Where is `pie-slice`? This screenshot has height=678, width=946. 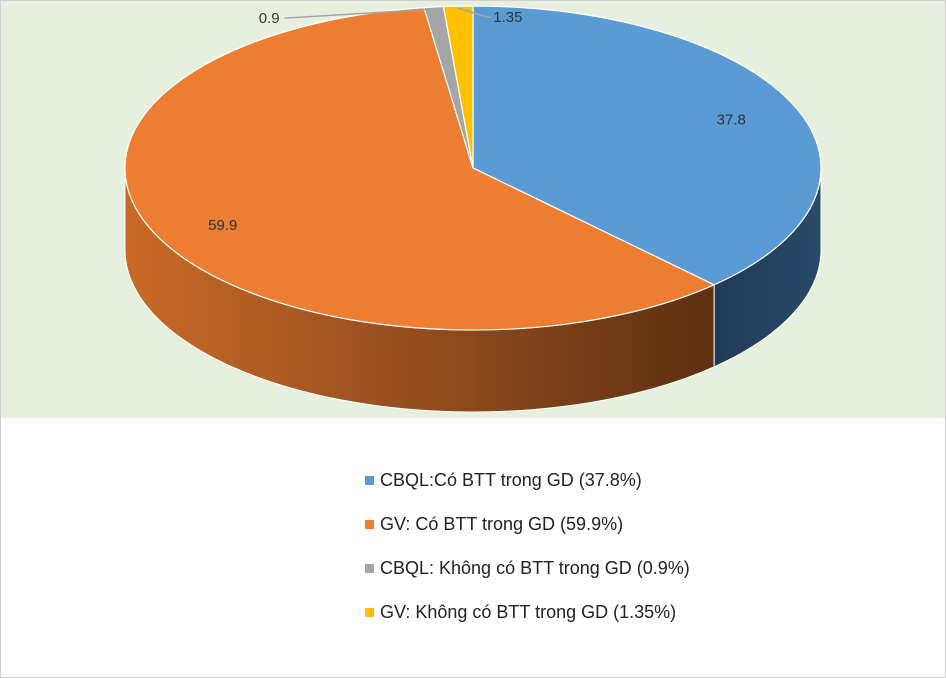
pie-slice is located at coordinates (458, 87).